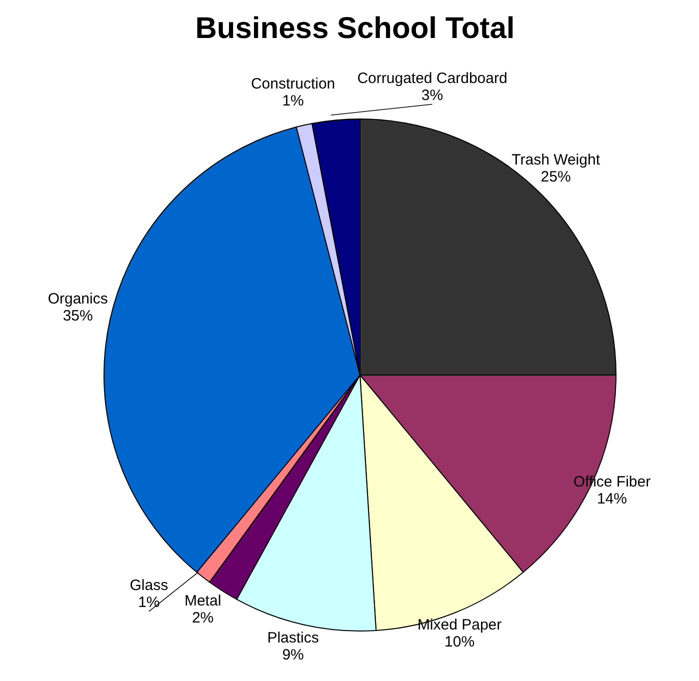 This screenshot has width=699, height=681. What do you see at coordinates (556, 160) in the screenshot?
I see `slice-label: Trash Weight` at bounding box center [556, 160].